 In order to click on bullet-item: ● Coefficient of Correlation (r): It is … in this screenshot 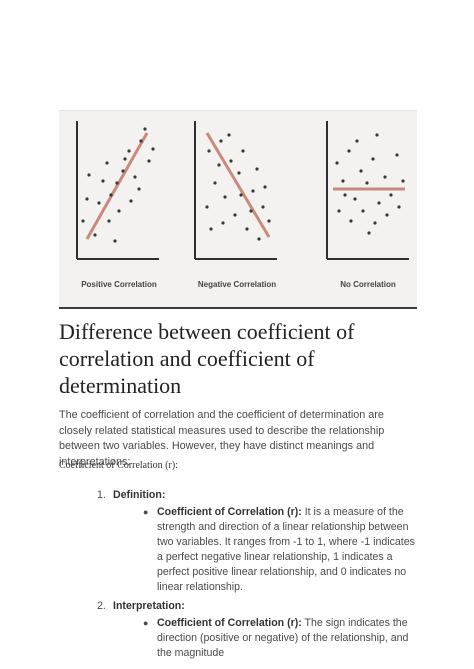, I will do `click(280, 550)`.